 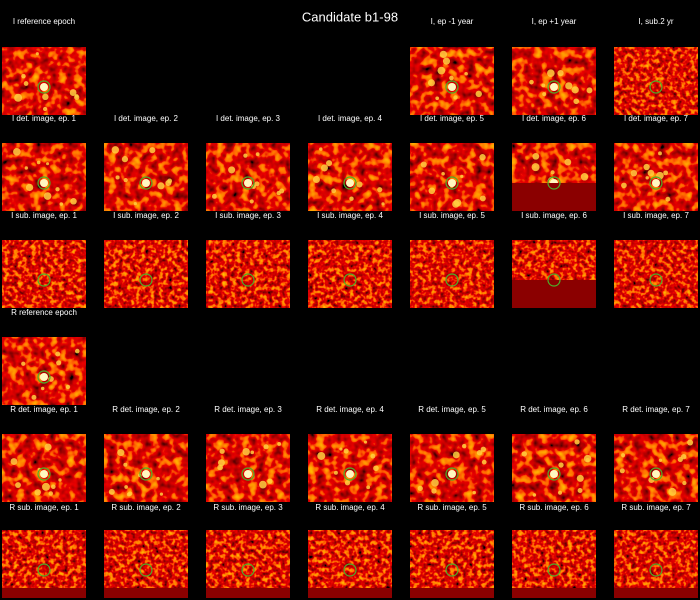 I want to click on panel-label: I det. image, ep. 6, so click(x=554, y=118).